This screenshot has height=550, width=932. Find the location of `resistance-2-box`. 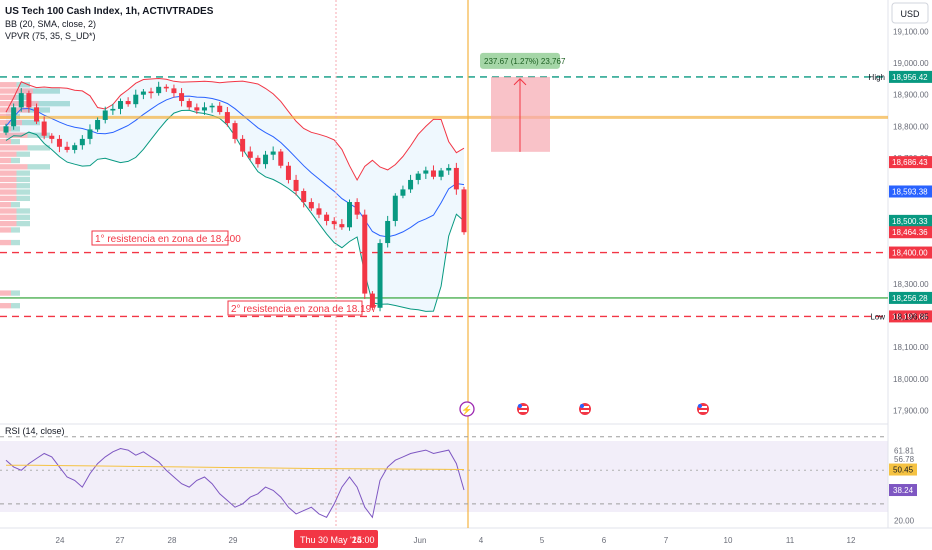

resistance-2-box is located at coordinates (295, 308).